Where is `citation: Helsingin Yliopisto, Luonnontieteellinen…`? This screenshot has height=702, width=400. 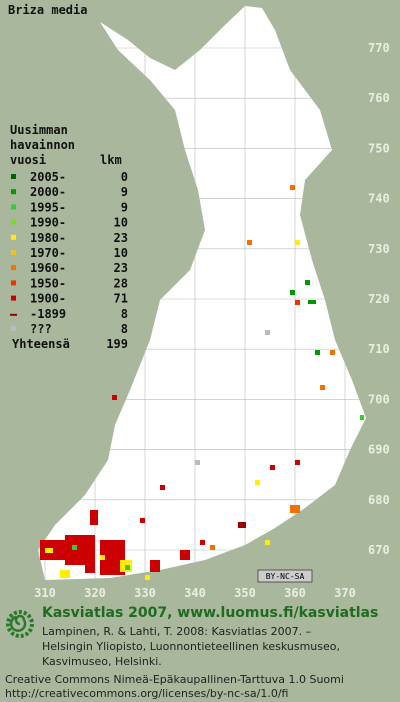 citation: Helsingin Yliopisto, Luonnontieteellinen… is located at coordinates (191, 646).